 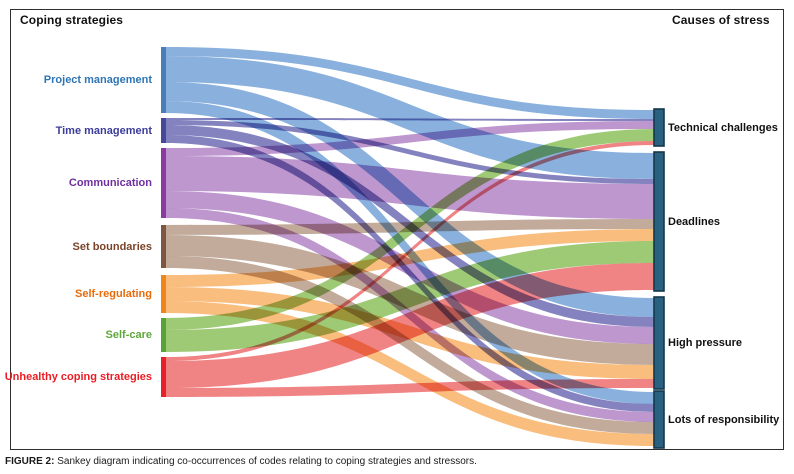 What do you see at coordinates (410, 388) in the screenshot?
I see `sankey-link-uc-hp` at bounding box center [410, 388].